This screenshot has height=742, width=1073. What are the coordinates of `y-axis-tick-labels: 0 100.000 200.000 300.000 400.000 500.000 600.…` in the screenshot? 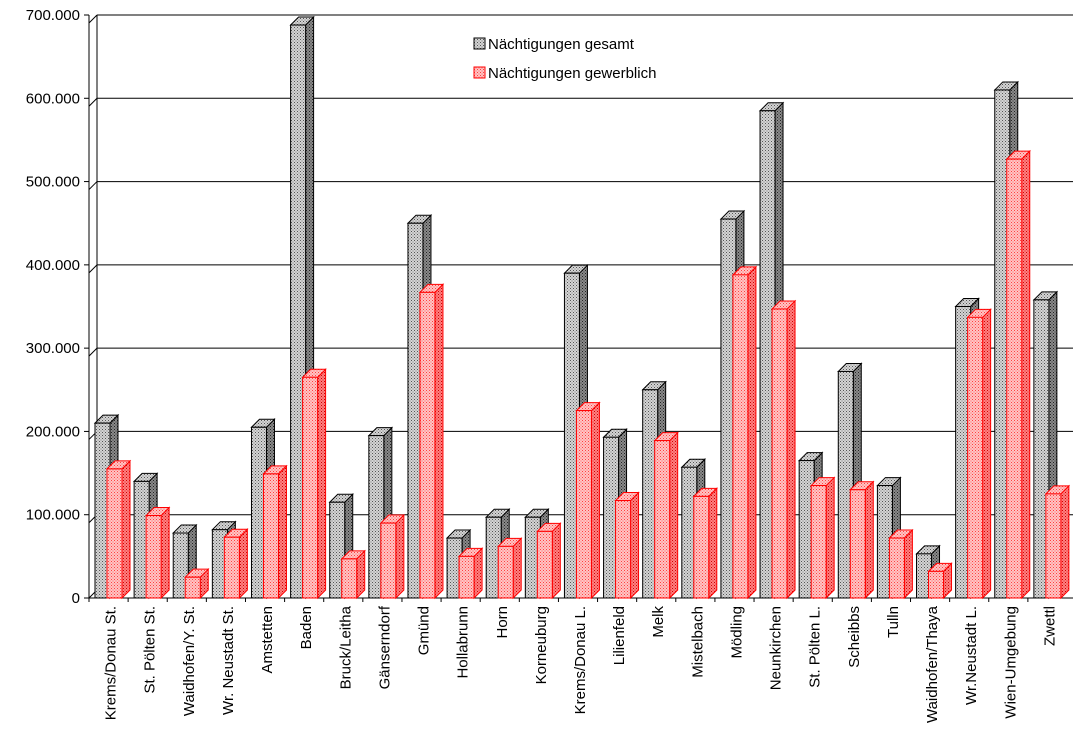 It's located at (57, 307).